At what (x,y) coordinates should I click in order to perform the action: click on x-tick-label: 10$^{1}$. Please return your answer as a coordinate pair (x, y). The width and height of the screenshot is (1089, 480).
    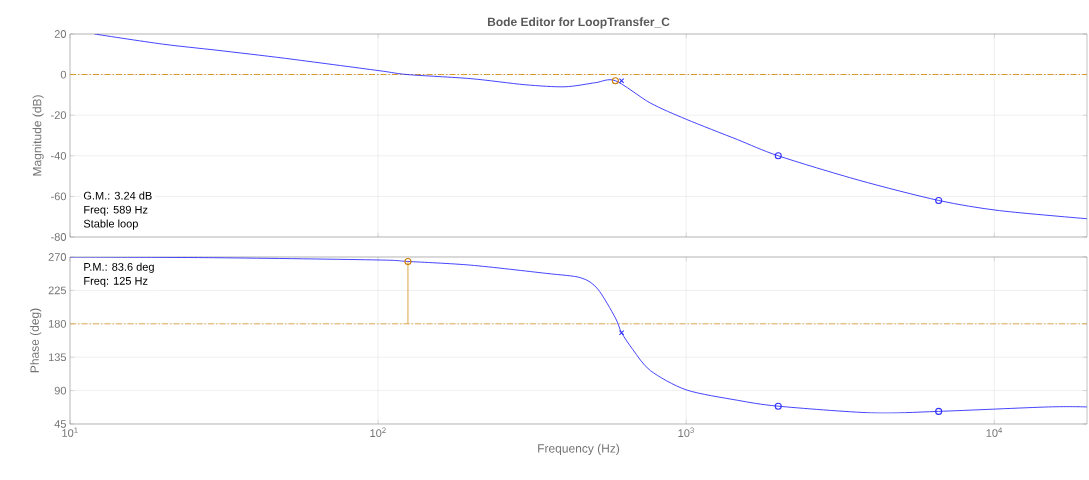
    Looking at the image, I should click on (70, 432).